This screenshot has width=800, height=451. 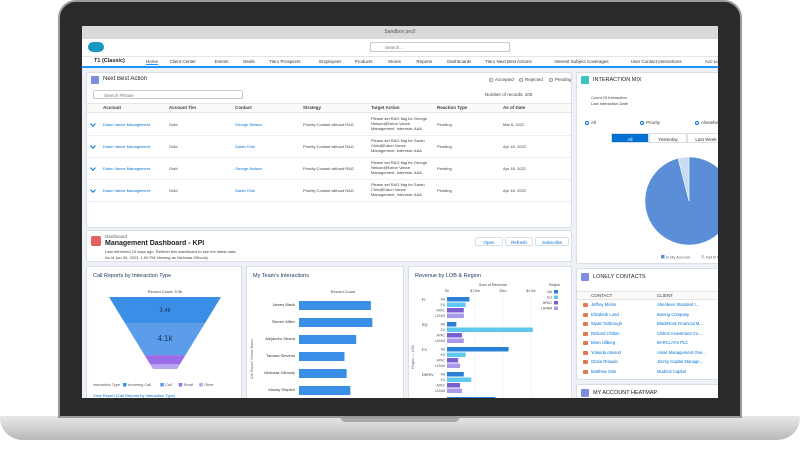 I want to click on legend-label: APAC, so click(x=548, y=303).